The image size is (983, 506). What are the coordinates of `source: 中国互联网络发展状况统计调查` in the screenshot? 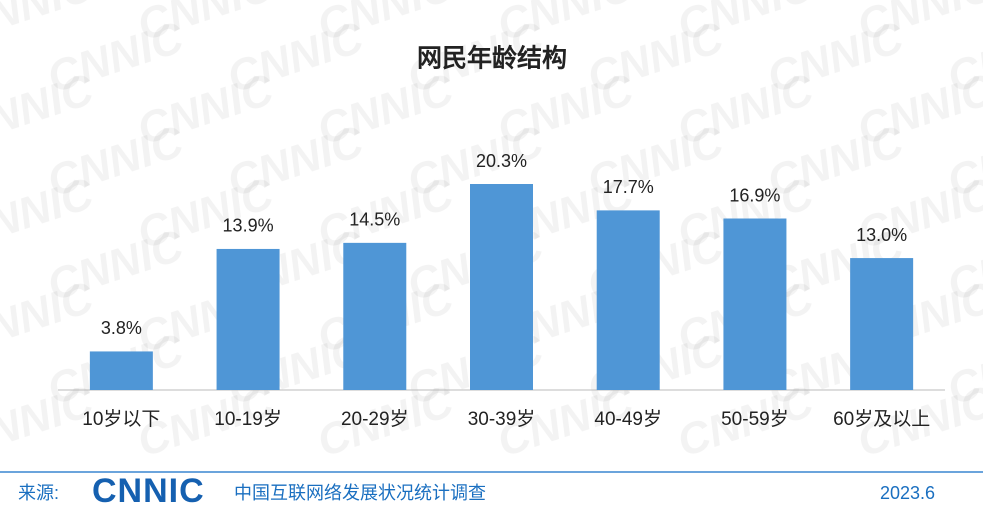 It's located at (360, 493).